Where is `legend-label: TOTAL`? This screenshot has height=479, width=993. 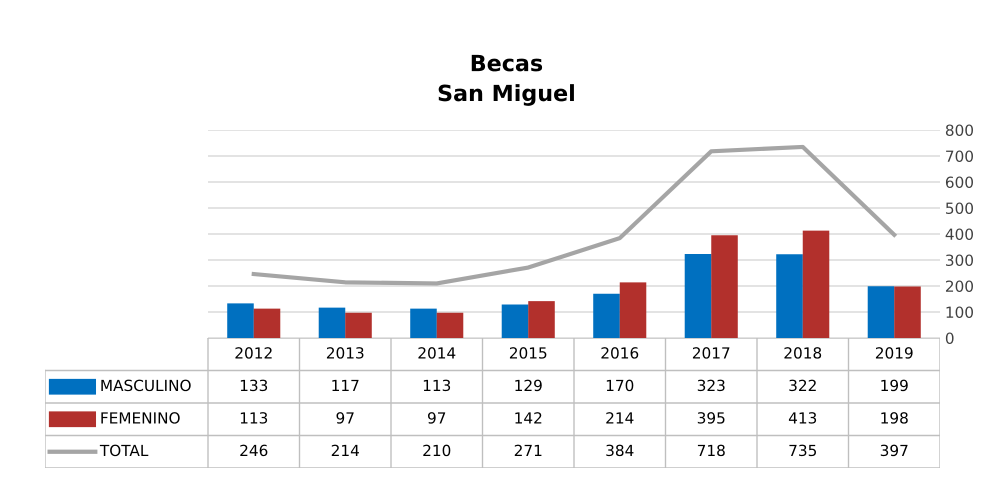
legend-label: TOTAL is located at coordinates (124, 450).